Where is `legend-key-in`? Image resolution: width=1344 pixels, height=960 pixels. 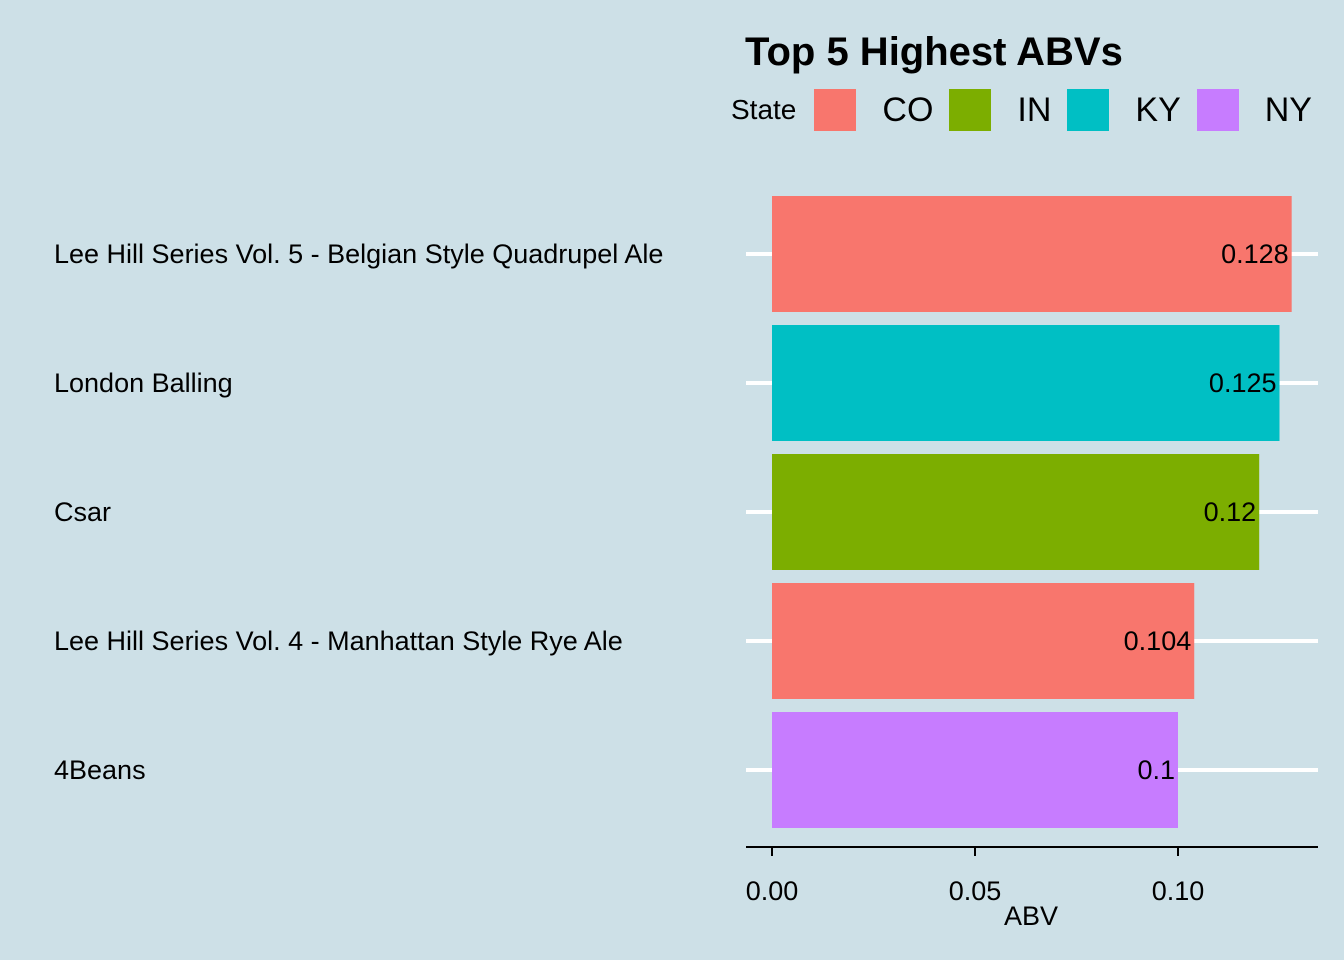
legend-key-in is located at coordinates (970, 110).